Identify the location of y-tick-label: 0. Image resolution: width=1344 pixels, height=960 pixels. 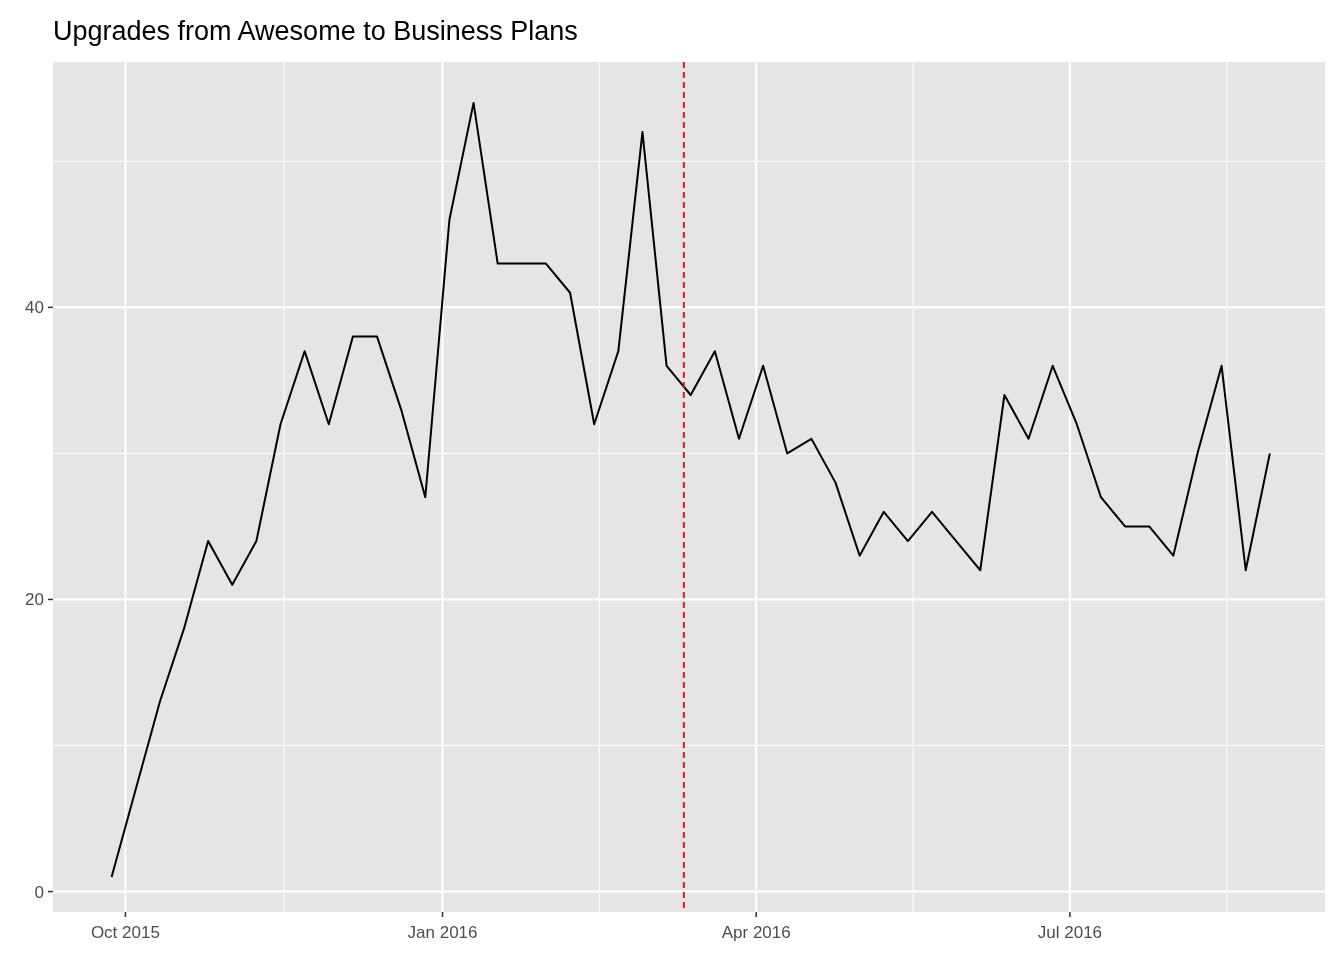
(39, 892).